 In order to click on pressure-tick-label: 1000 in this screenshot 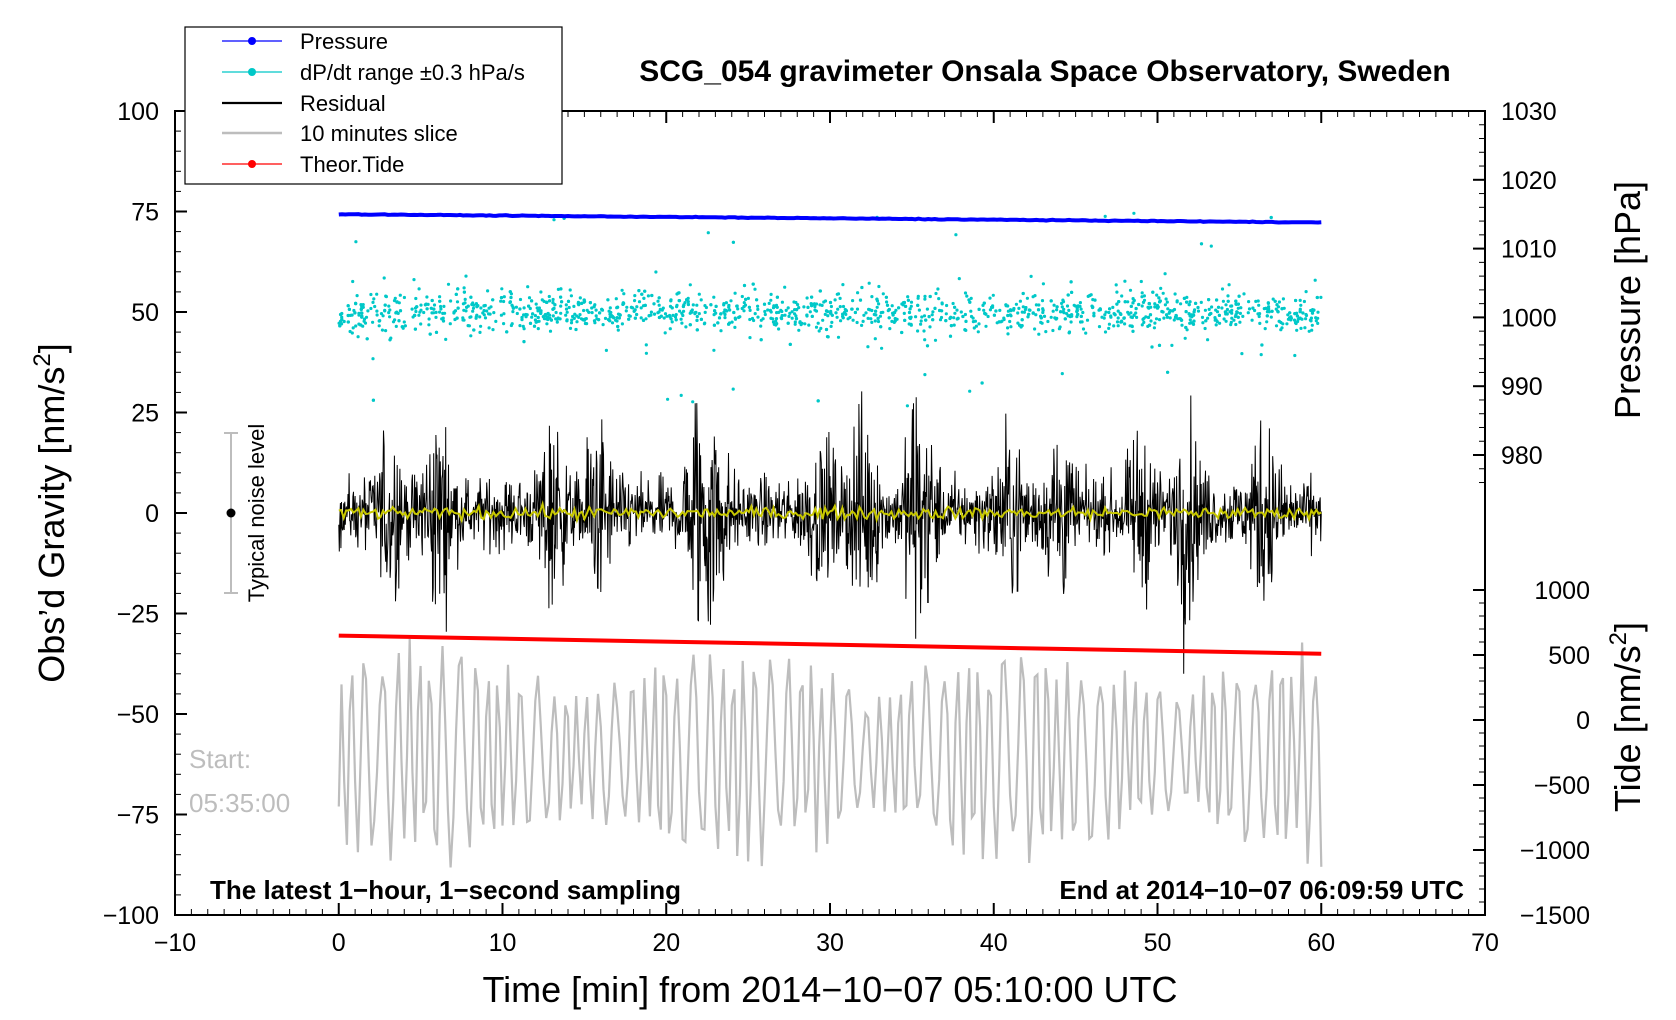, I will do `click(1529, 318)`.